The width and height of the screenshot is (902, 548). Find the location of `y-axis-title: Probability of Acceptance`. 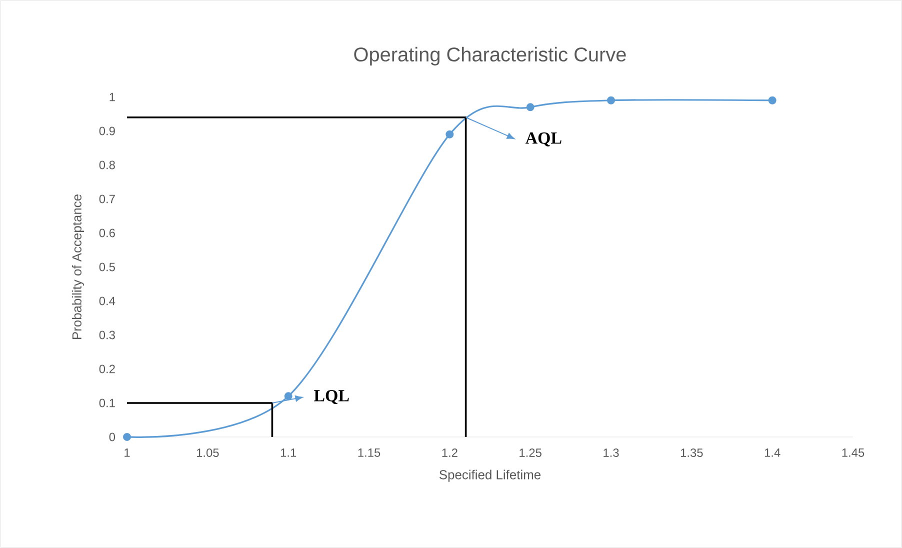

y-axis-title: Probability of Acceptance is located at coordinates (78, 266).